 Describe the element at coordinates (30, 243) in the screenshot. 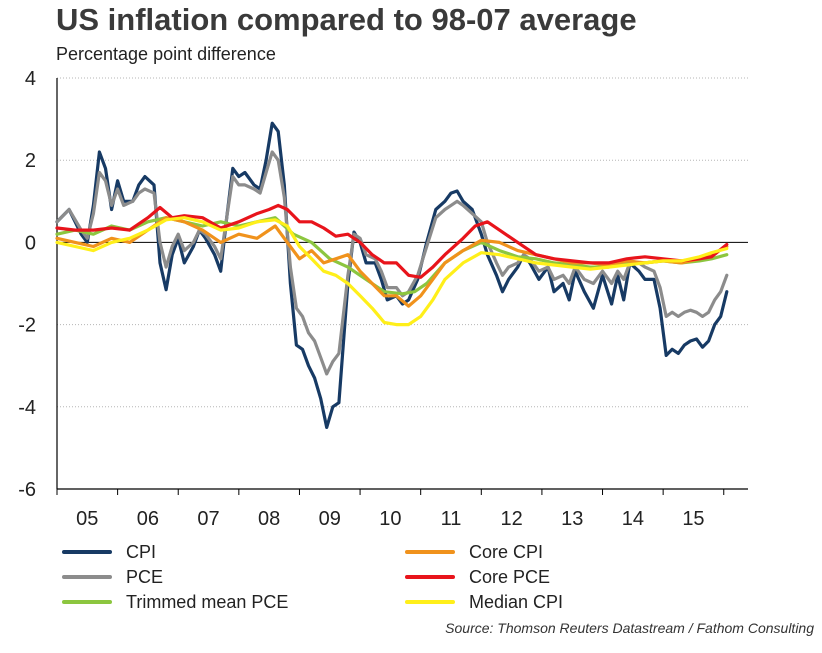

I see `y-tick-label: 0` at that location.